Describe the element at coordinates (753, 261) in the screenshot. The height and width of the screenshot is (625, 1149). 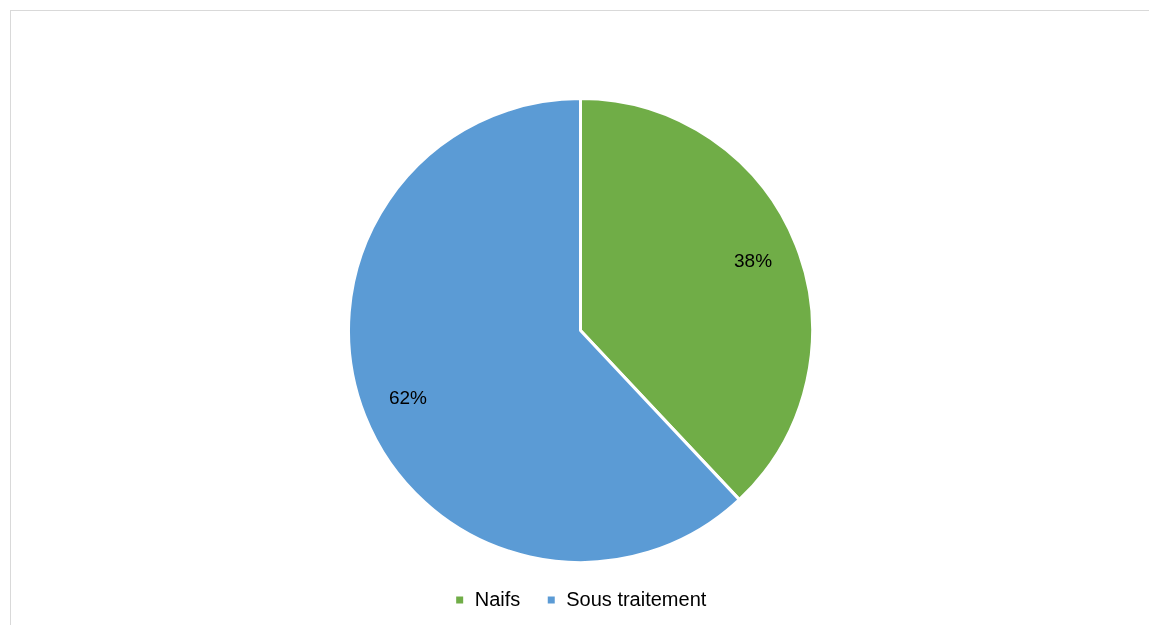
I see `data-label: 38%` at that location.